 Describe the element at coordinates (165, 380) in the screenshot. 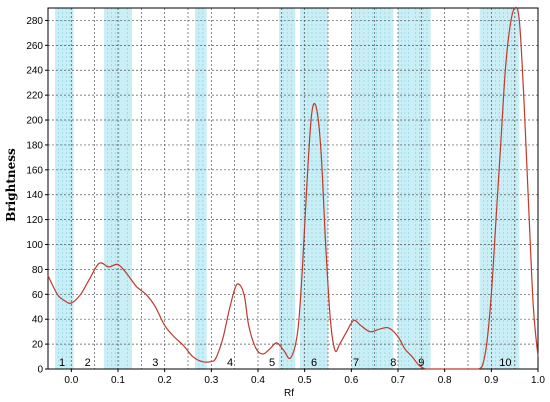

I see `x-tick-label: 0.2` at that location.